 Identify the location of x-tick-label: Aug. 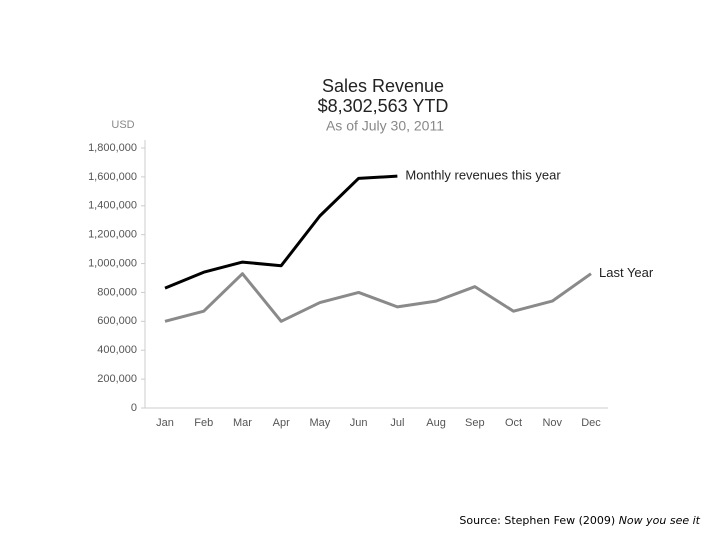
(436, 423).